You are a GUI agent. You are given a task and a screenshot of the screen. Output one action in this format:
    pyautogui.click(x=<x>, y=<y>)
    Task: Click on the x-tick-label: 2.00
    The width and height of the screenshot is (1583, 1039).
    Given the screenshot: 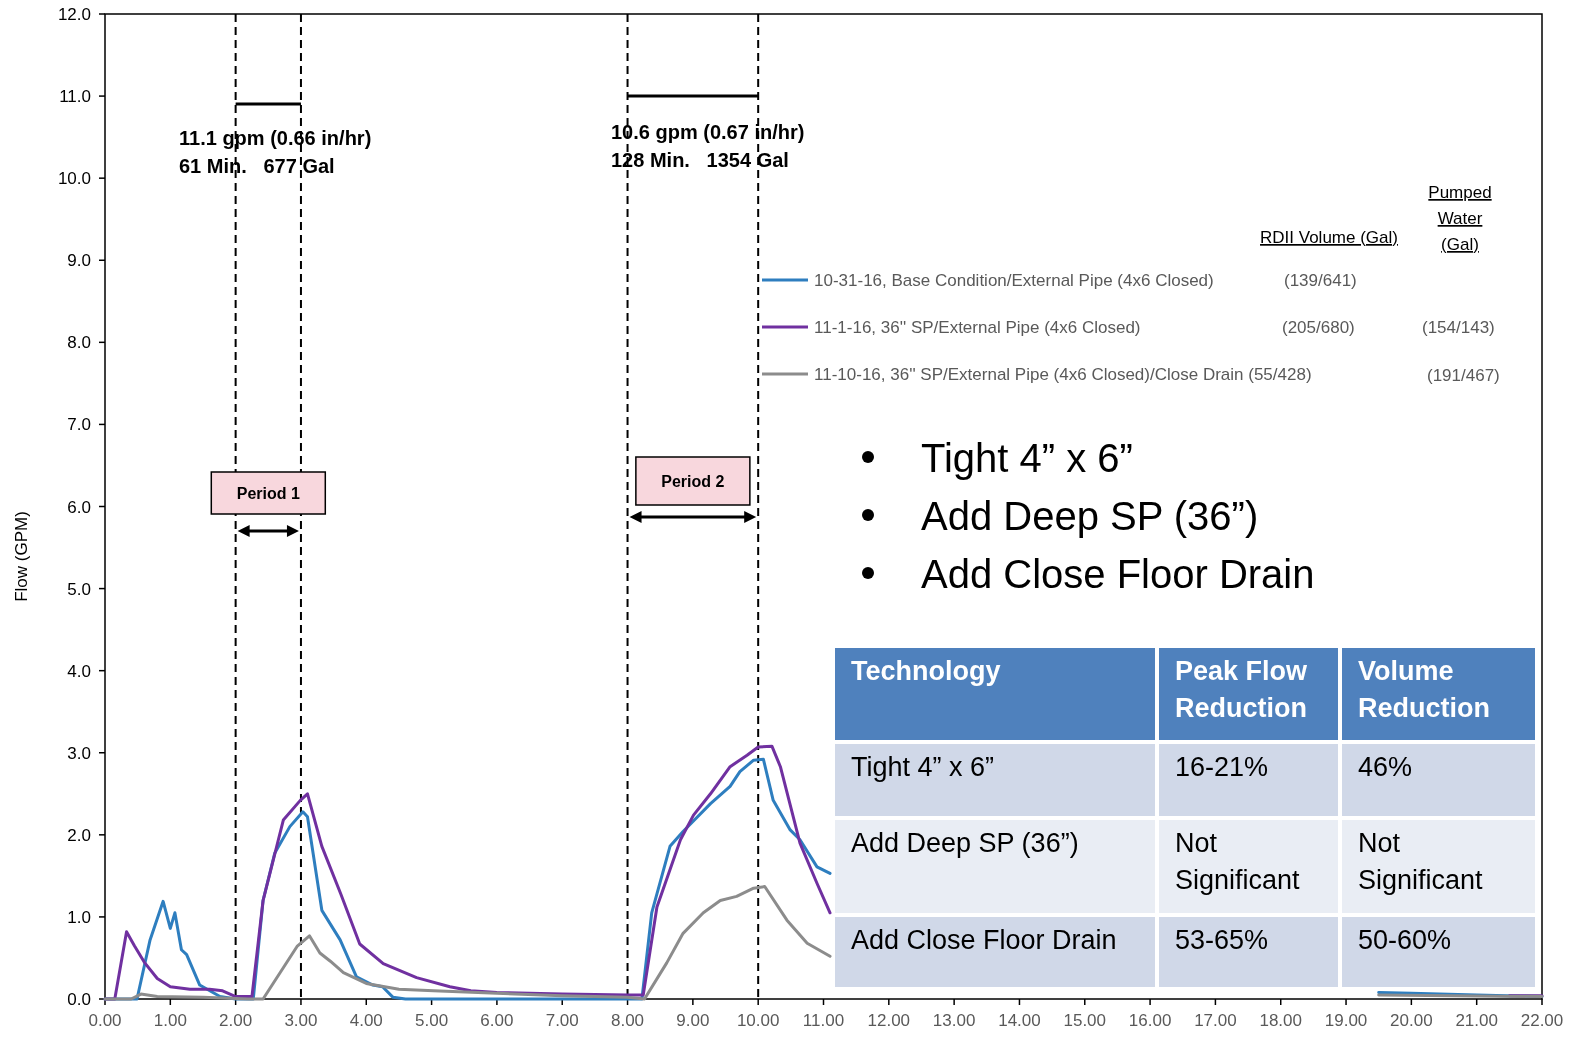 What is the action you would take?
    pyautogui.click(x=236, y=1020)
    